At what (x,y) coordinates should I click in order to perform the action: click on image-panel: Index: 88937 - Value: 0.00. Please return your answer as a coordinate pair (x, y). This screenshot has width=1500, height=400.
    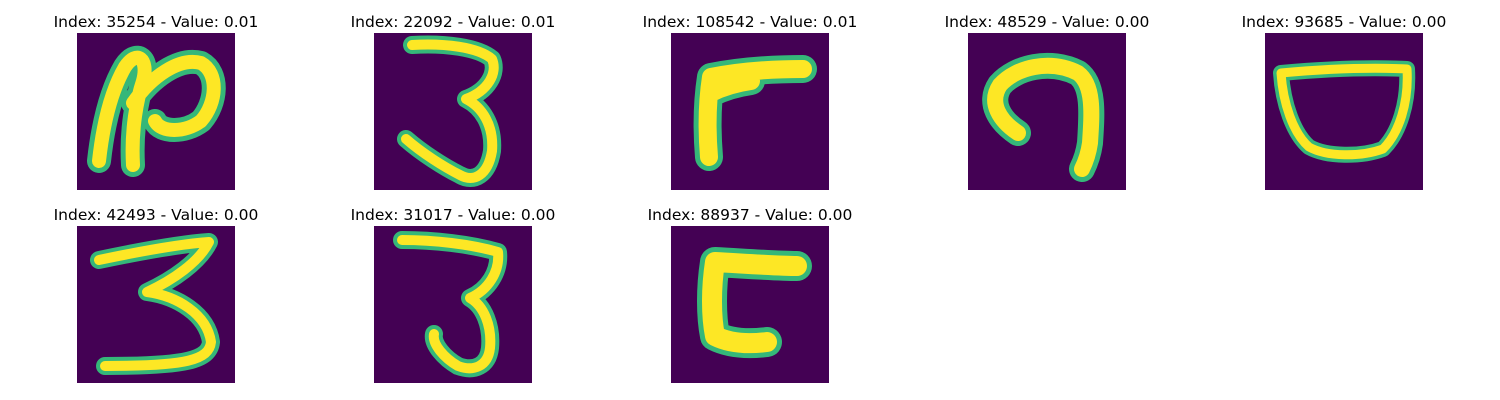
    Looking at the image, I should click on (750, 297).